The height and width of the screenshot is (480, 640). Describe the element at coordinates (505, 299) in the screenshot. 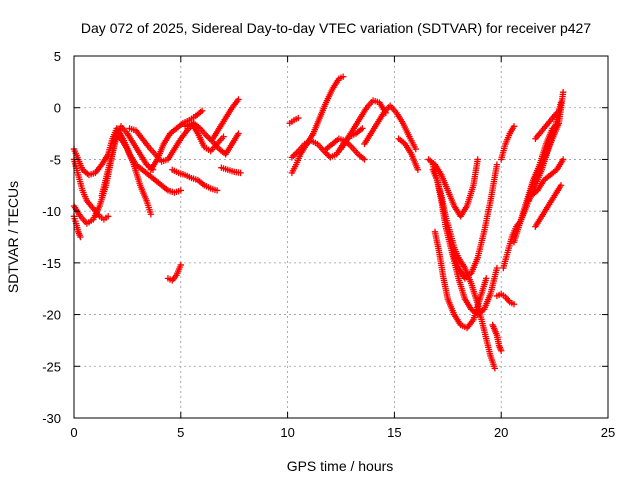

I see `series-s26` at that location.